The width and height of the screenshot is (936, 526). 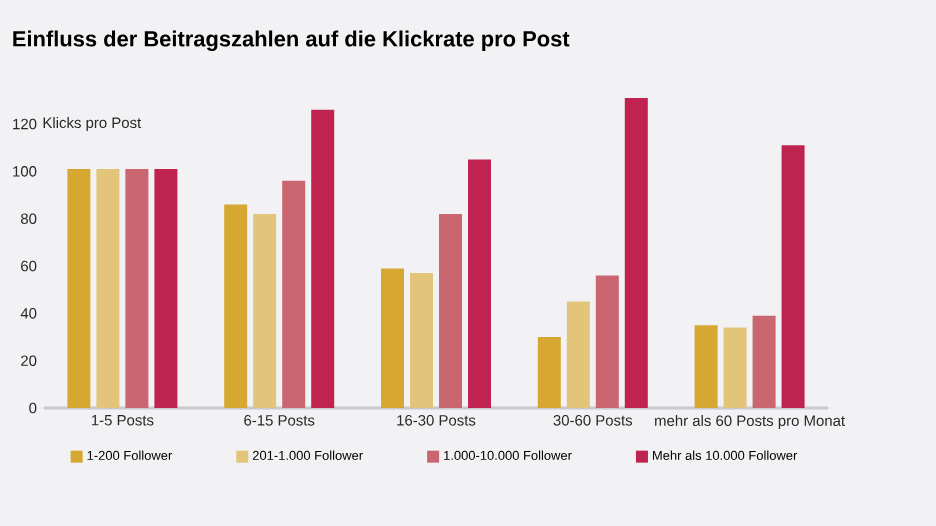 What do you see at coordinates (291, 41) in the screenshot?
I see `chart-title: Einfluss der Beitragszahlen auf die Klickrate pro Post` at bounding box center [291, 41].